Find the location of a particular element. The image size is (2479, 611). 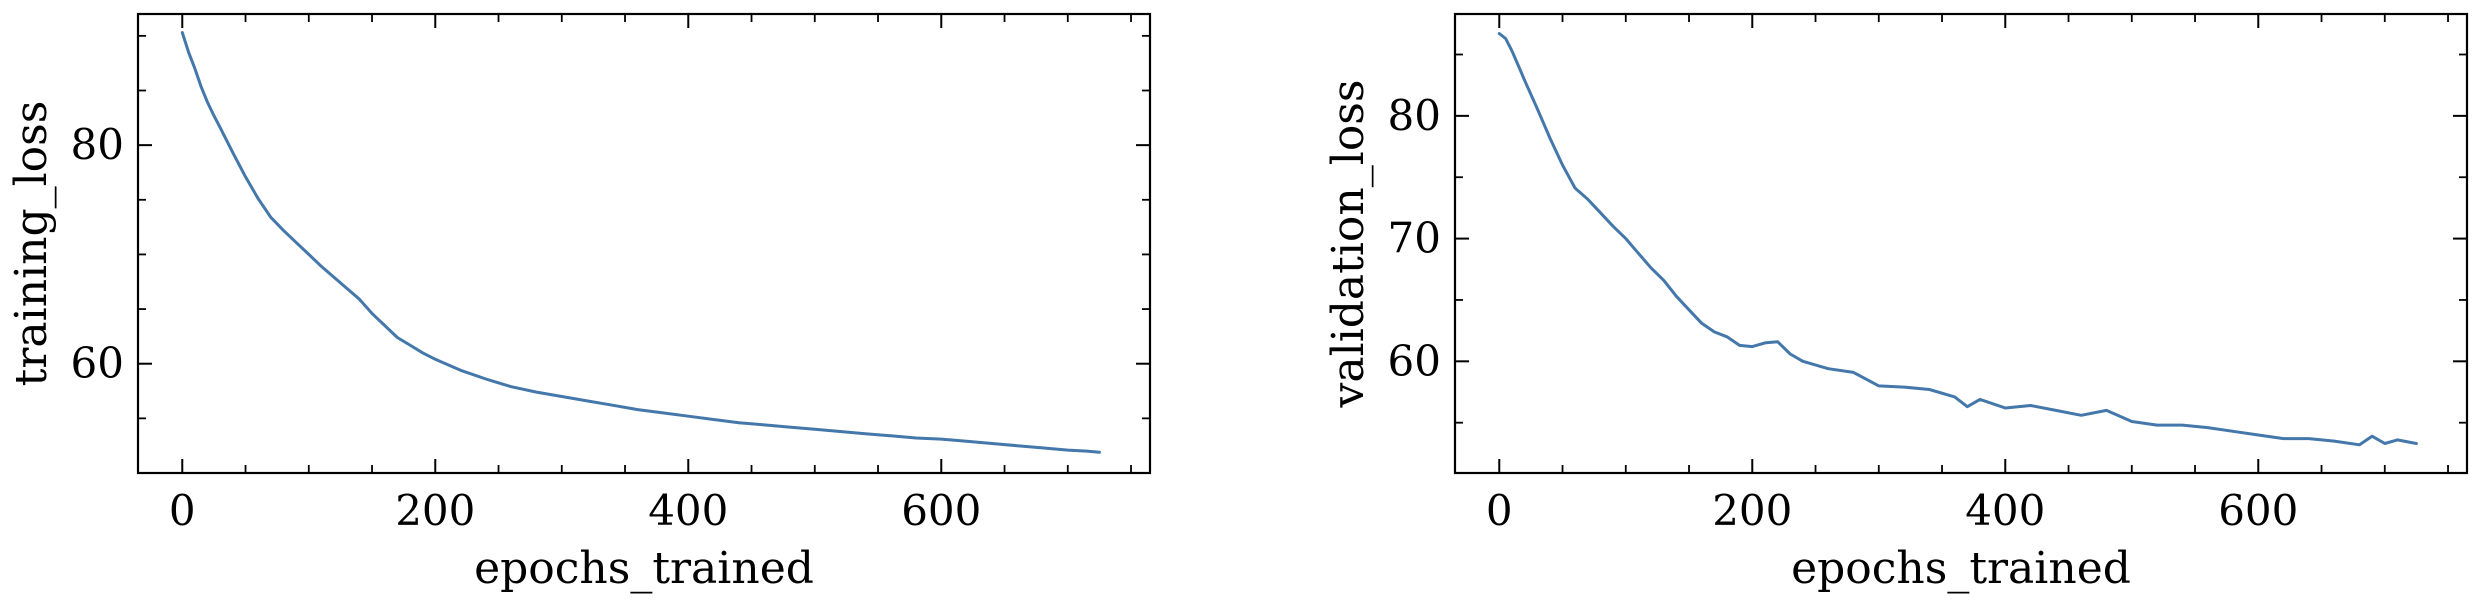

y-axis-label: validation_loss is located at coordinates (1348, 244).